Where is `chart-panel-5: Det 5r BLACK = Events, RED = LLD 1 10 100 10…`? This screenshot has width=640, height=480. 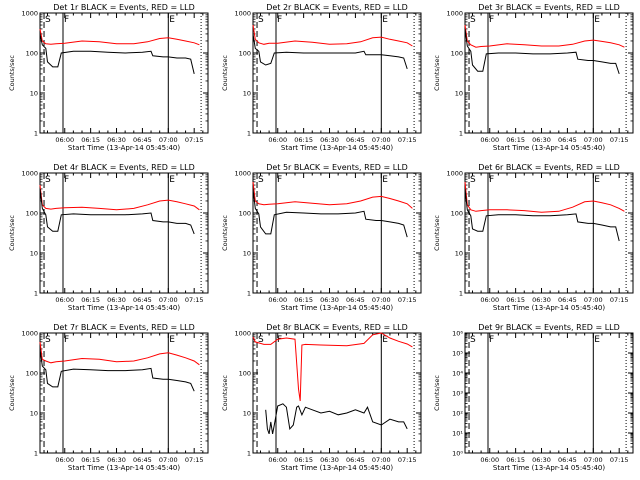 chart-panel-5: Det 5r BLACK = Events, RED = LLD 1 10 100 10… is located at coordinates (321, 237).